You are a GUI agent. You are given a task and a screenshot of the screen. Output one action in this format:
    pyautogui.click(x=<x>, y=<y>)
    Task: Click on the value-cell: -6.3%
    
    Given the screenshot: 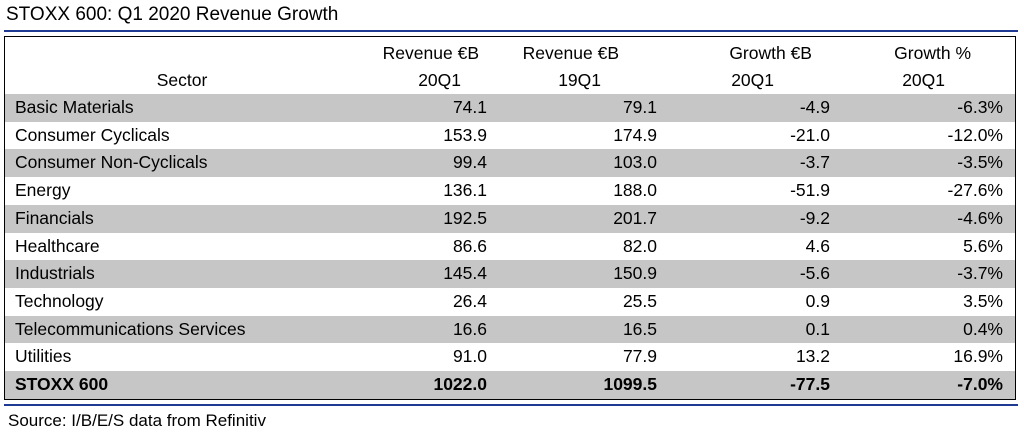 What is the action you would take?
    pyautogui.click(x=928, y=108)
    